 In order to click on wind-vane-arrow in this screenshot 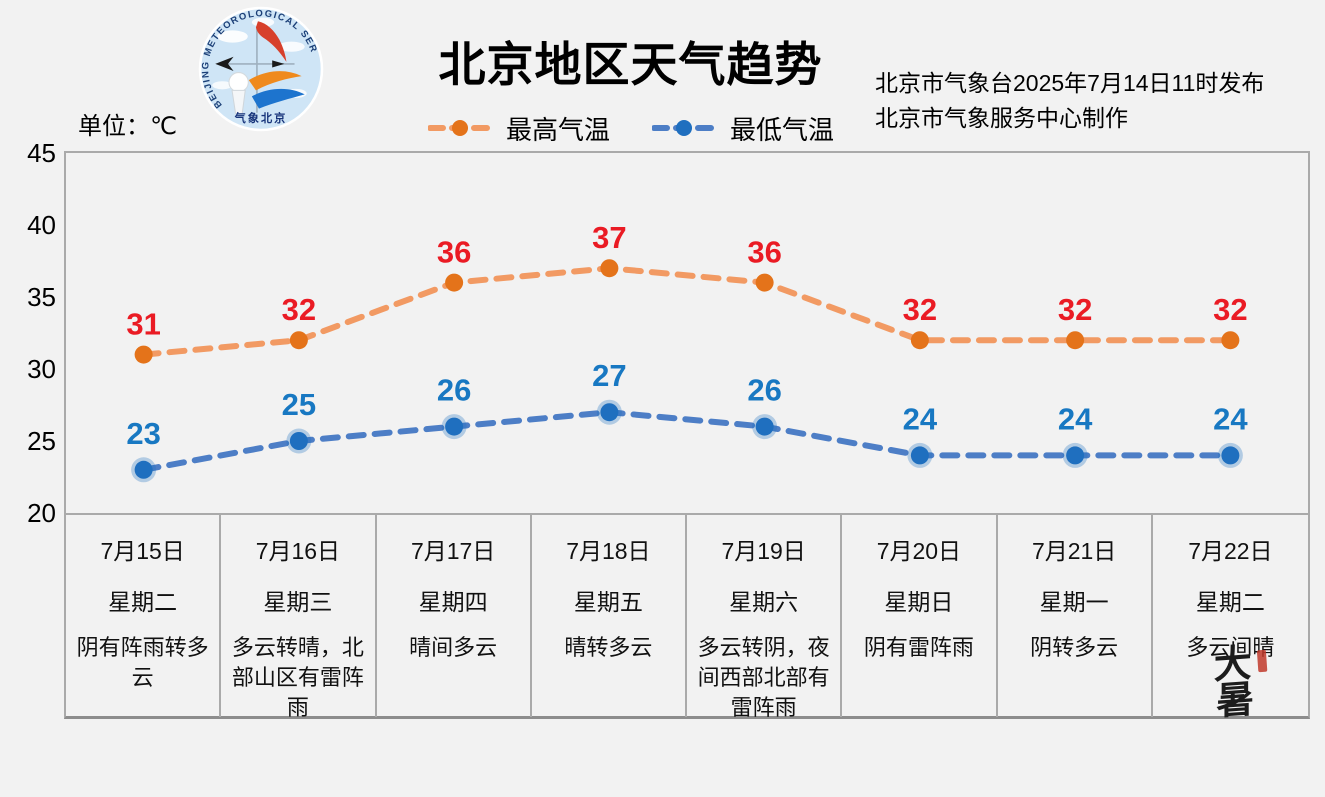, I will do `click(224, 64)`.